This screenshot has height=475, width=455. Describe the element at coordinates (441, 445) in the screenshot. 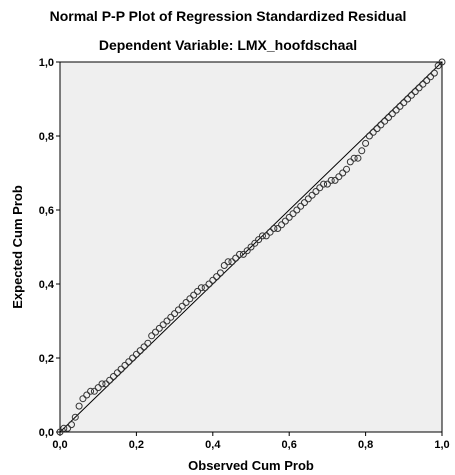

I see `x-tick-label: 1,0` at that location.